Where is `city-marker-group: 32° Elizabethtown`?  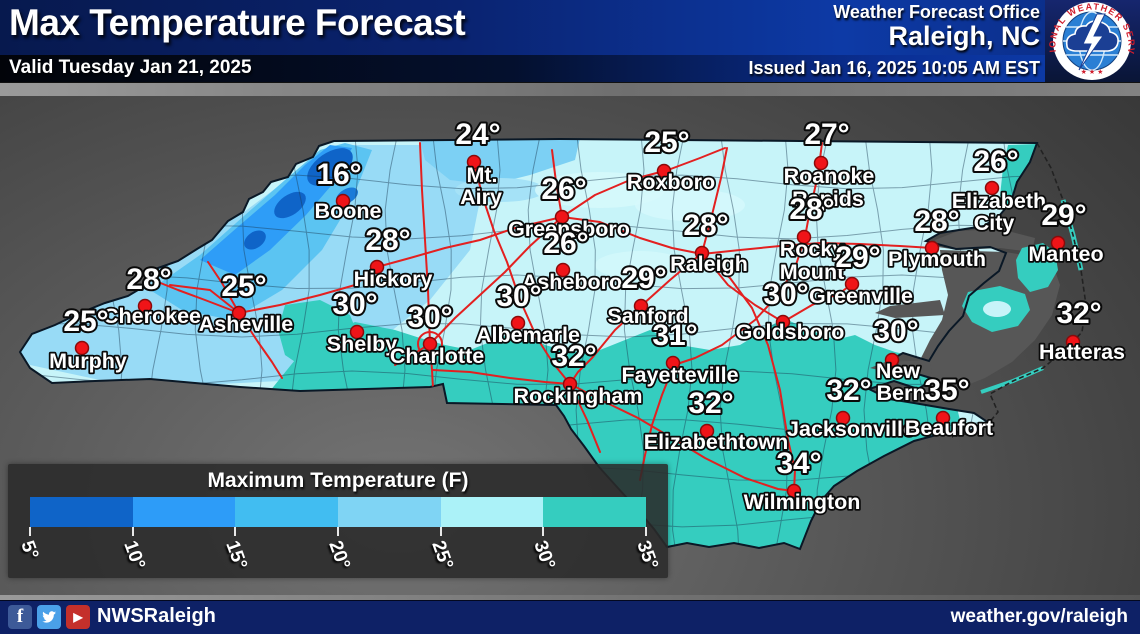 city-marker-group: 32° Elizabethtown is located at coordinates (716, 420).